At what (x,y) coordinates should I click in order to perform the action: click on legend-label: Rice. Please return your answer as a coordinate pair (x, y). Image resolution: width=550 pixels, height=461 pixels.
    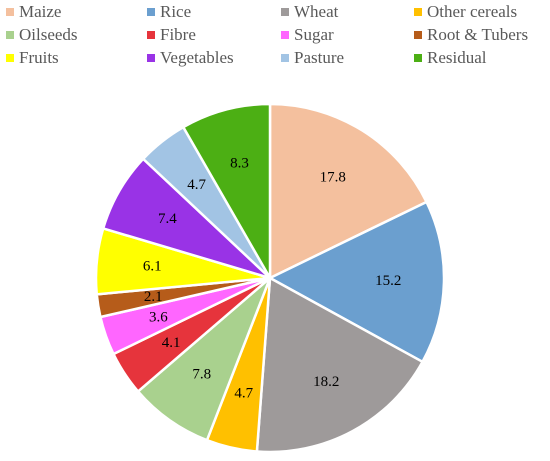
    Looking at the image, I should click on (175, 11).